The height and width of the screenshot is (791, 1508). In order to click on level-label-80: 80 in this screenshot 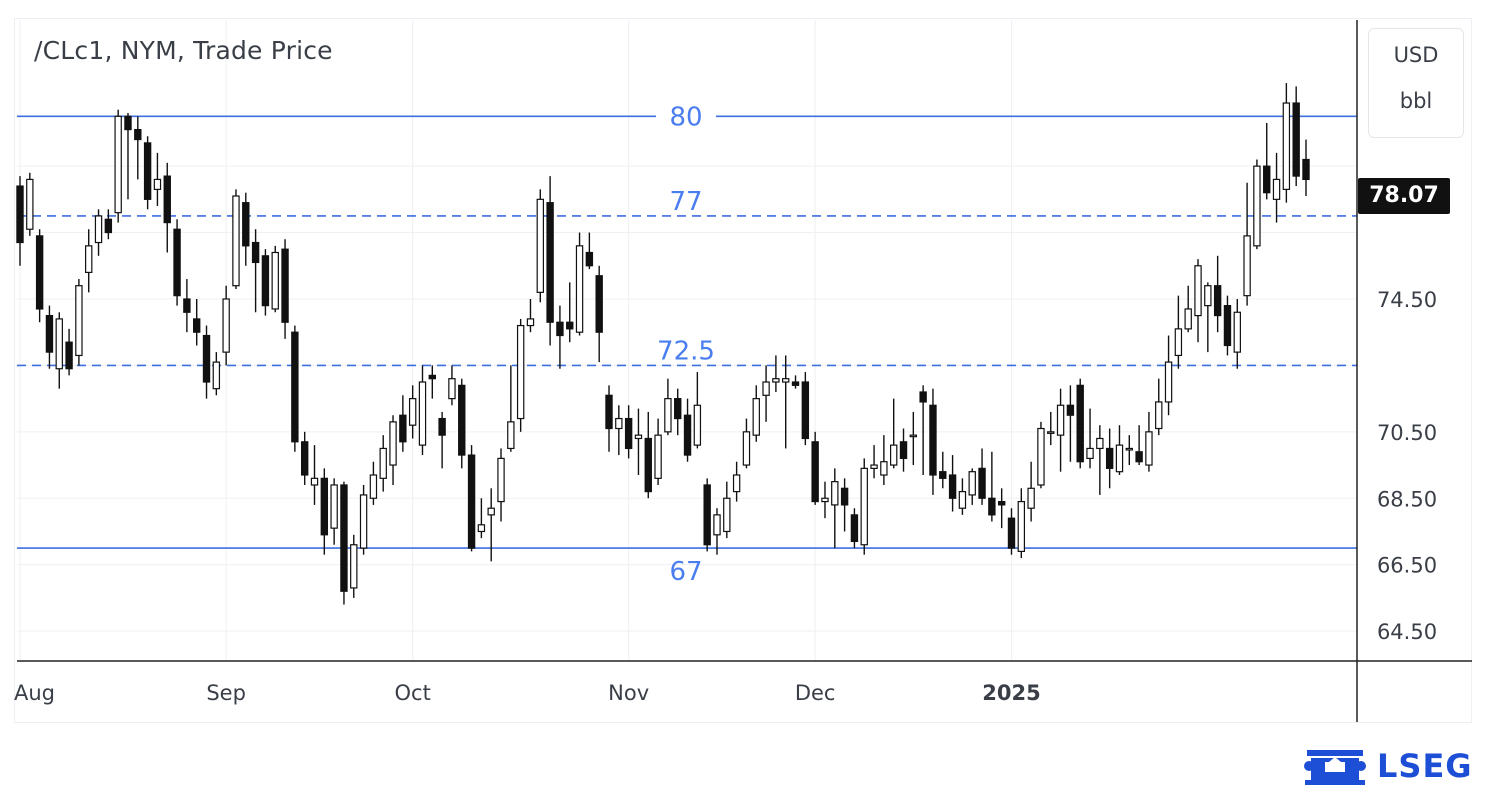, I will do `click(685, 117)`.